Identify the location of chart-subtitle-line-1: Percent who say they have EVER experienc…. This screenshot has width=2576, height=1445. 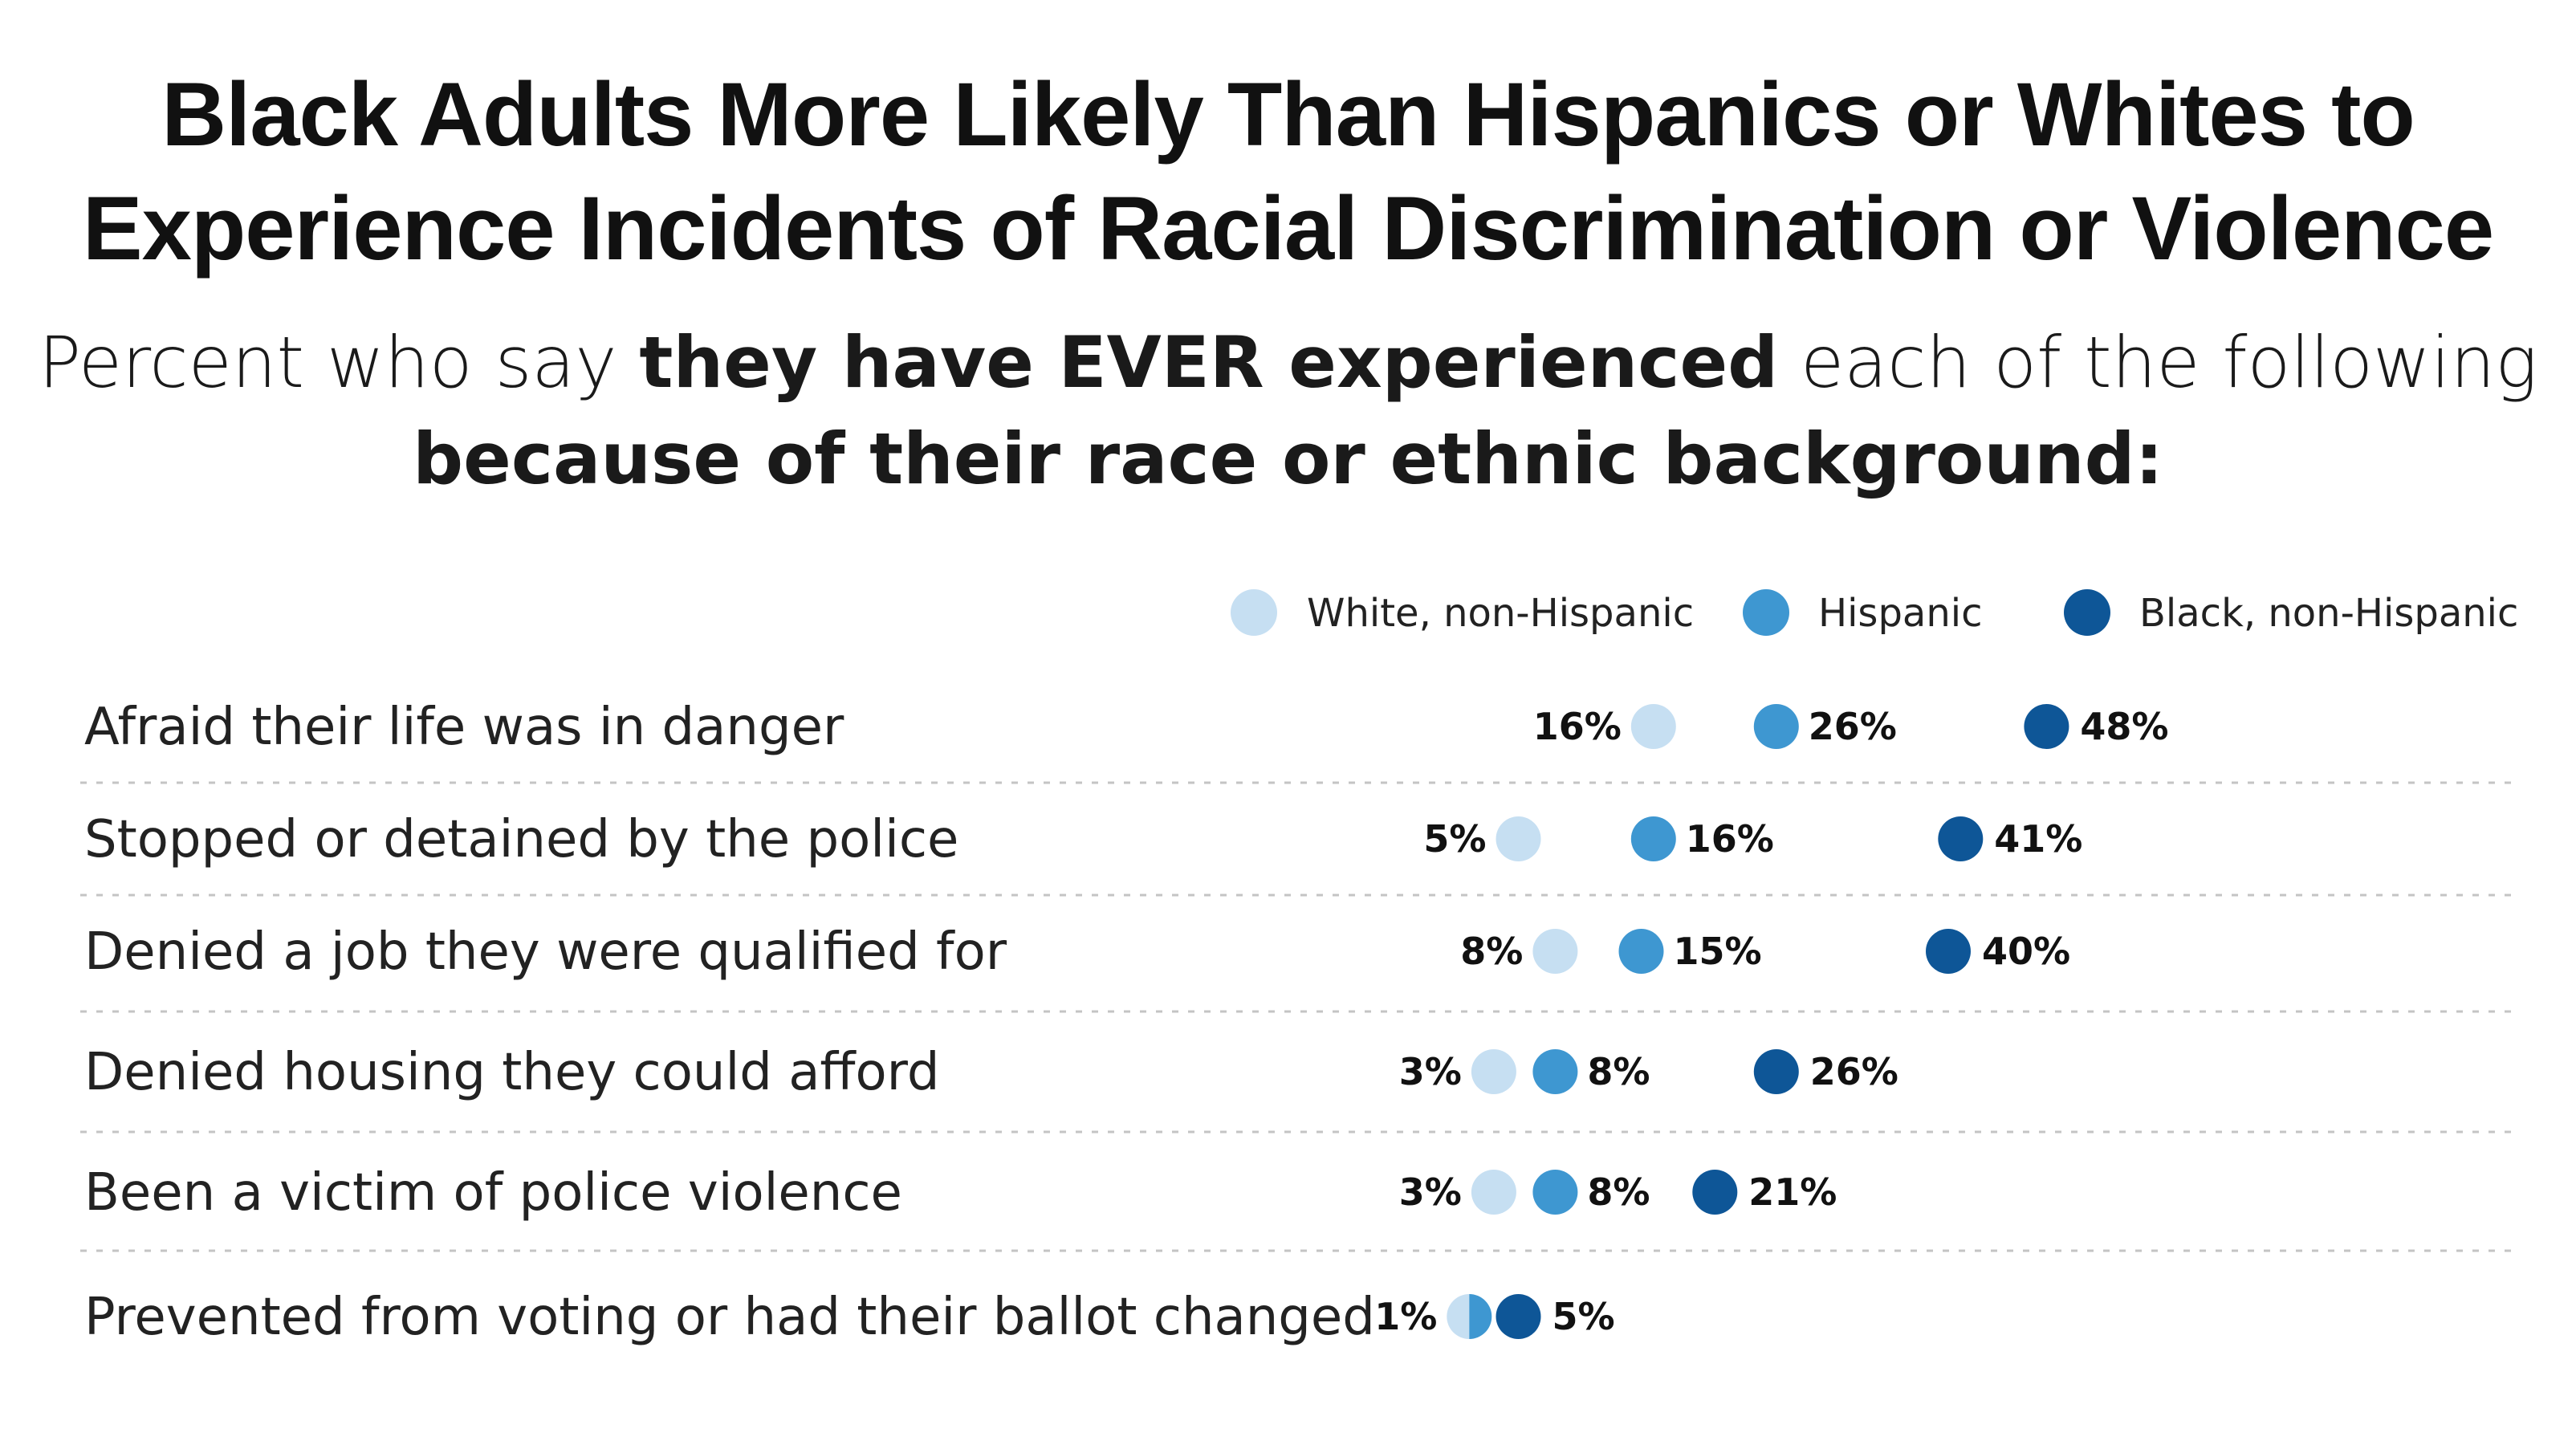
(1288, 363).